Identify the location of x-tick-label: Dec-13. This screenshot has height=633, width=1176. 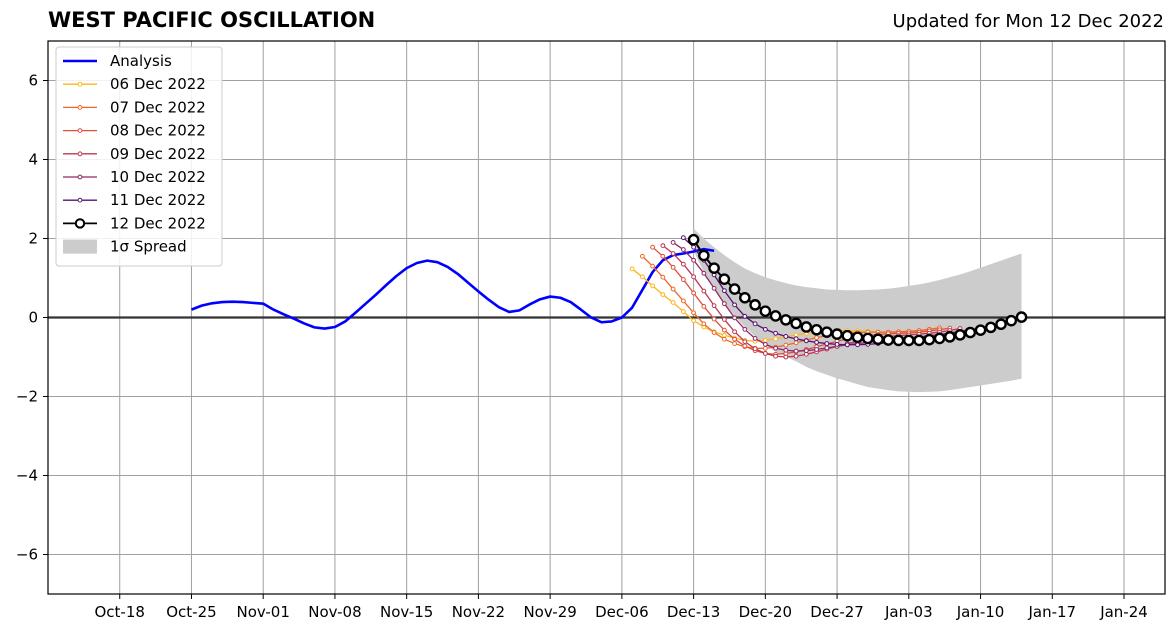
(694, 612).